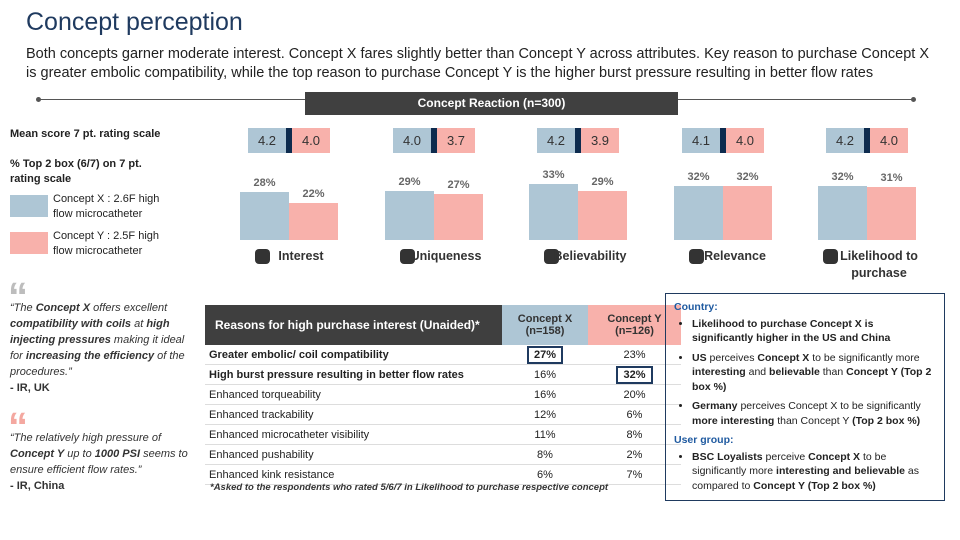  I want to click on table-cell: Enhanced kink resistance, so click(353, 474).